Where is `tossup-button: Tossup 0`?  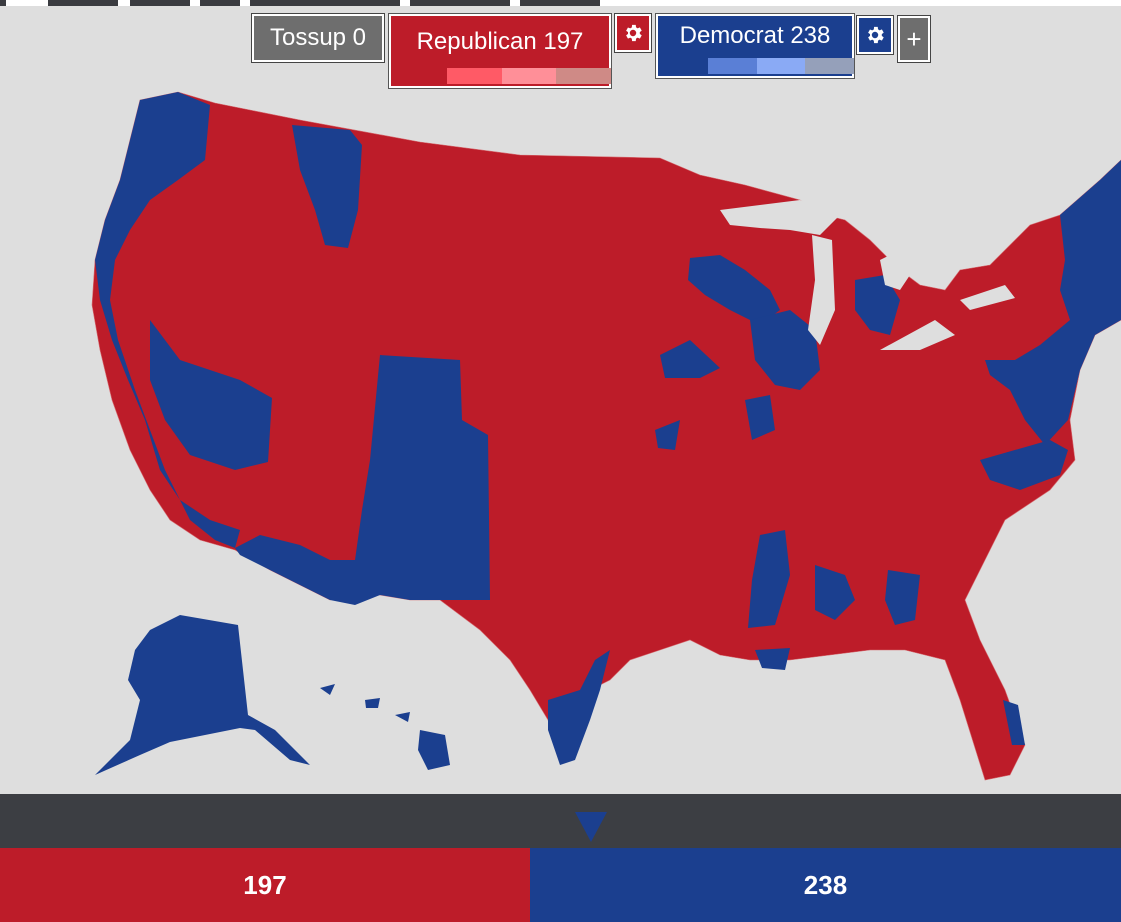
tossup-button: Tossup 0 is located at coordinates (318, 38).